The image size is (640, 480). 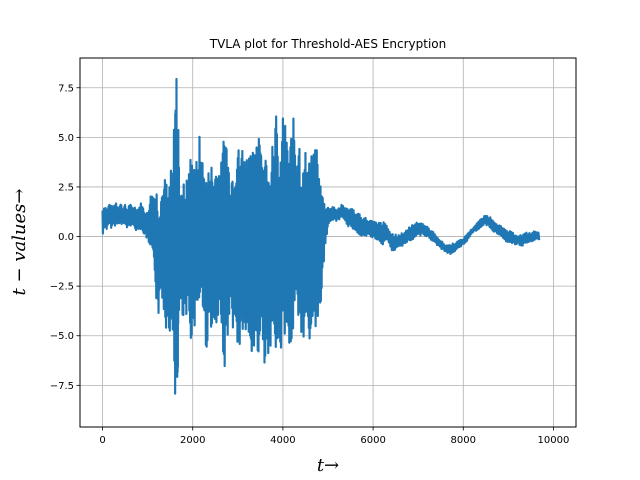 What do you see at coordinates (66, 187) in the screenshot?
I see `y-tick-label: 2.5` at bounding box center [66, 187].